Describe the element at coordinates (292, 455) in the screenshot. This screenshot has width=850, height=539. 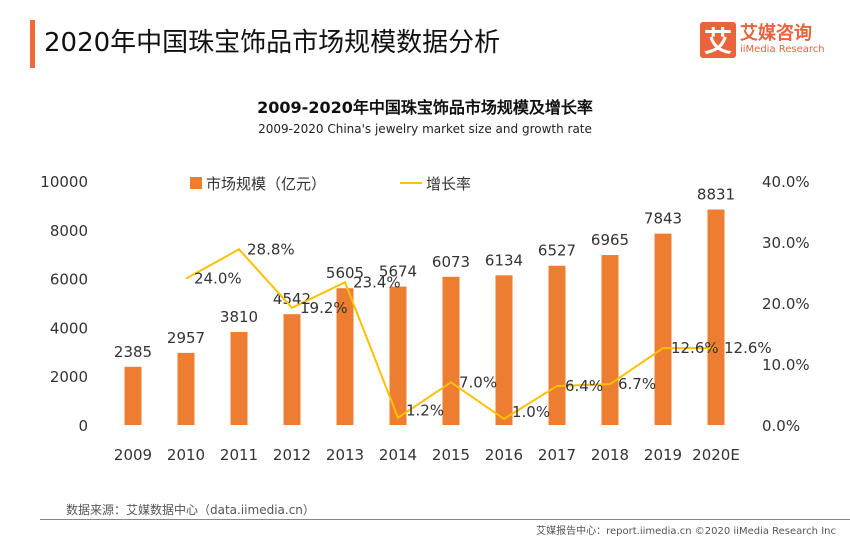
I see `x-tick-label: 2012` at that location.